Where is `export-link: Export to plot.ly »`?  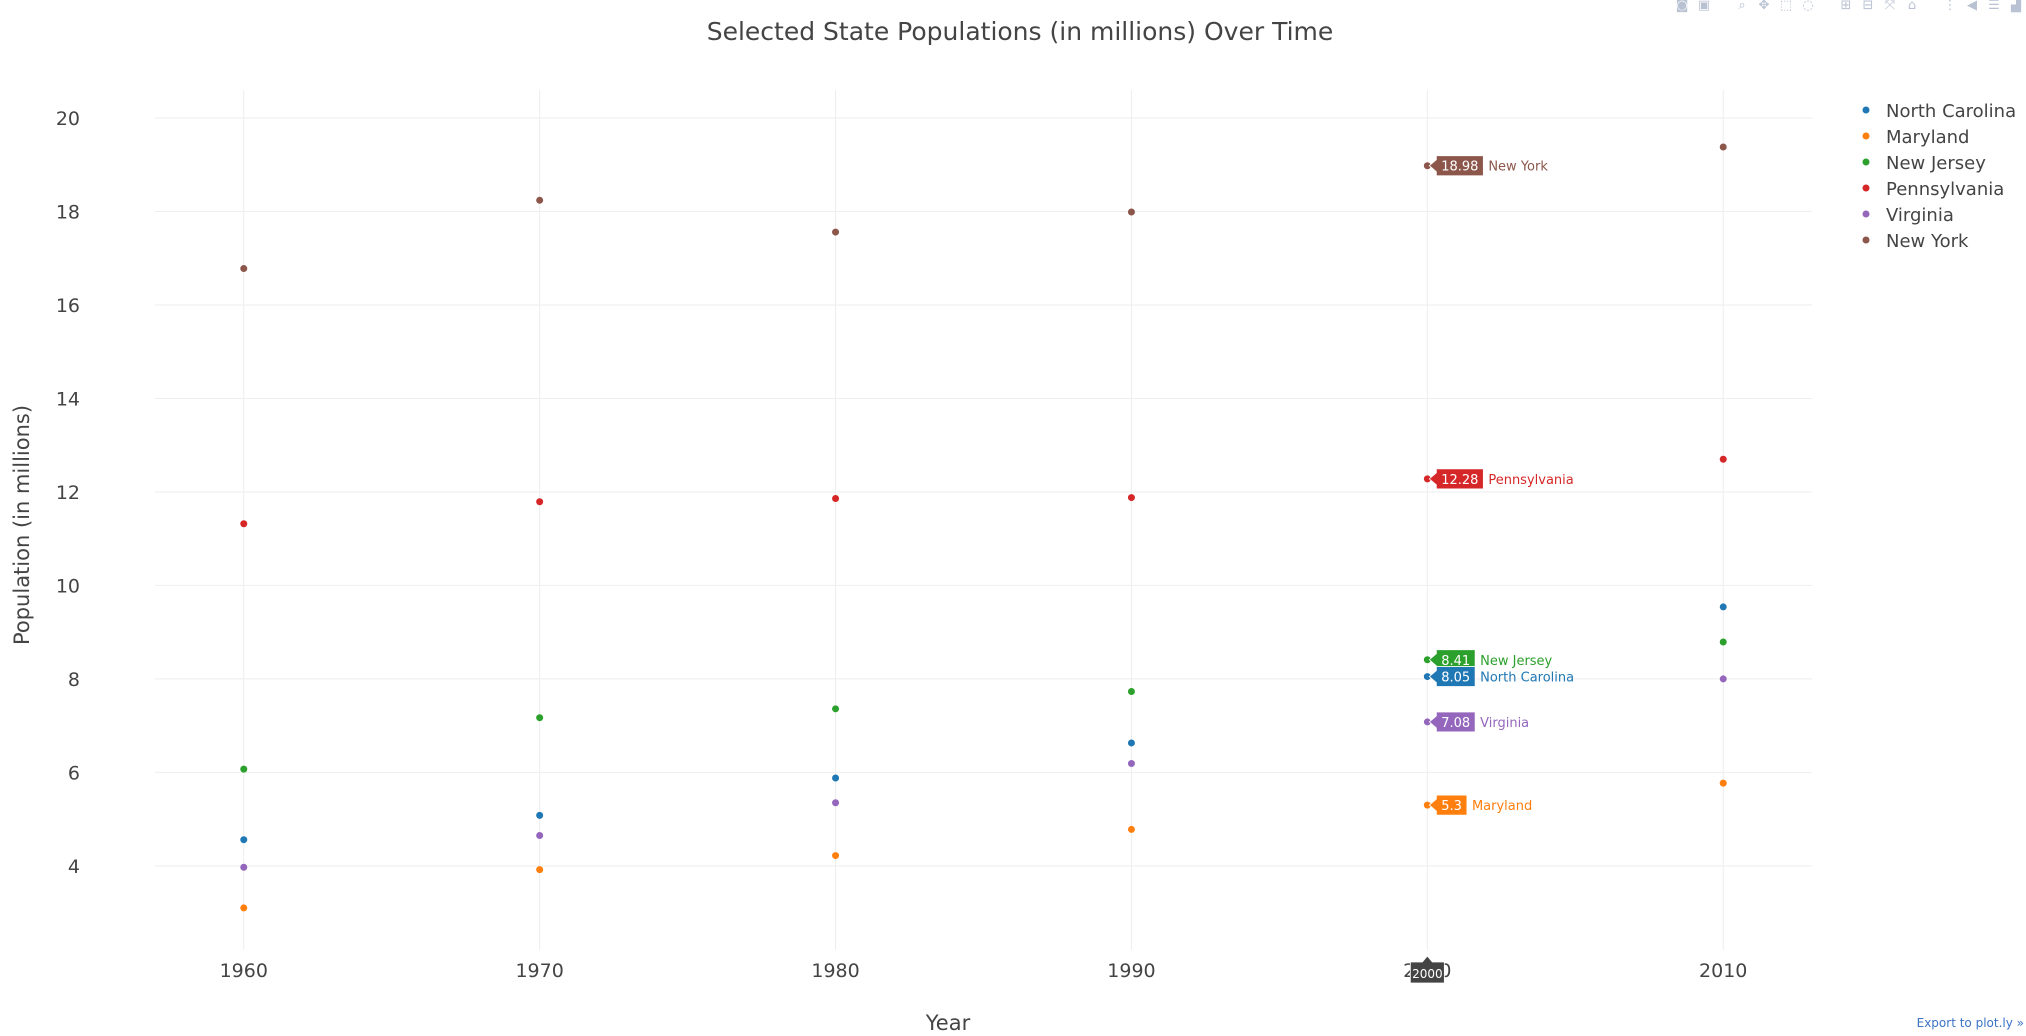 export-link: Export to plot.ly » is located at coordinates (1970, 1023).